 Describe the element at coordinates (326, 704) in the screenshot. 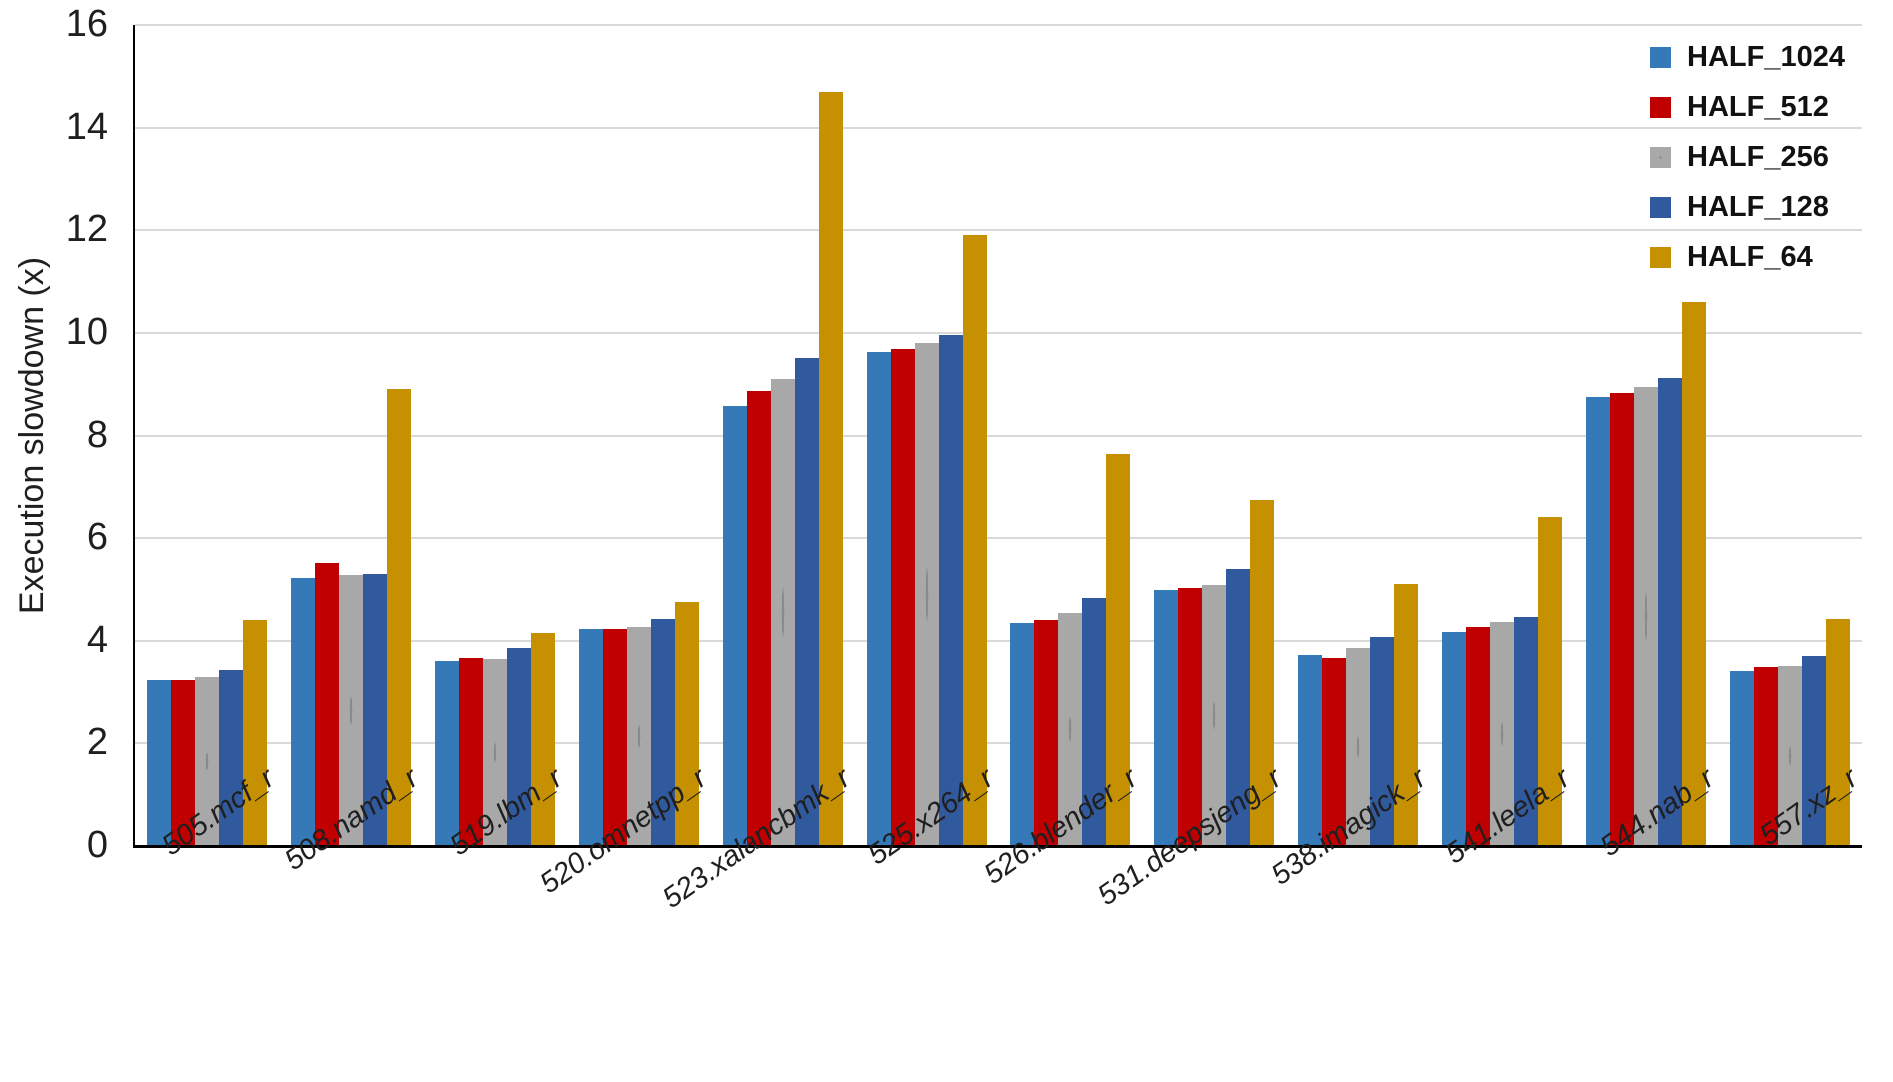

I see `bar-HALF_512-508.namd_r` at that location.